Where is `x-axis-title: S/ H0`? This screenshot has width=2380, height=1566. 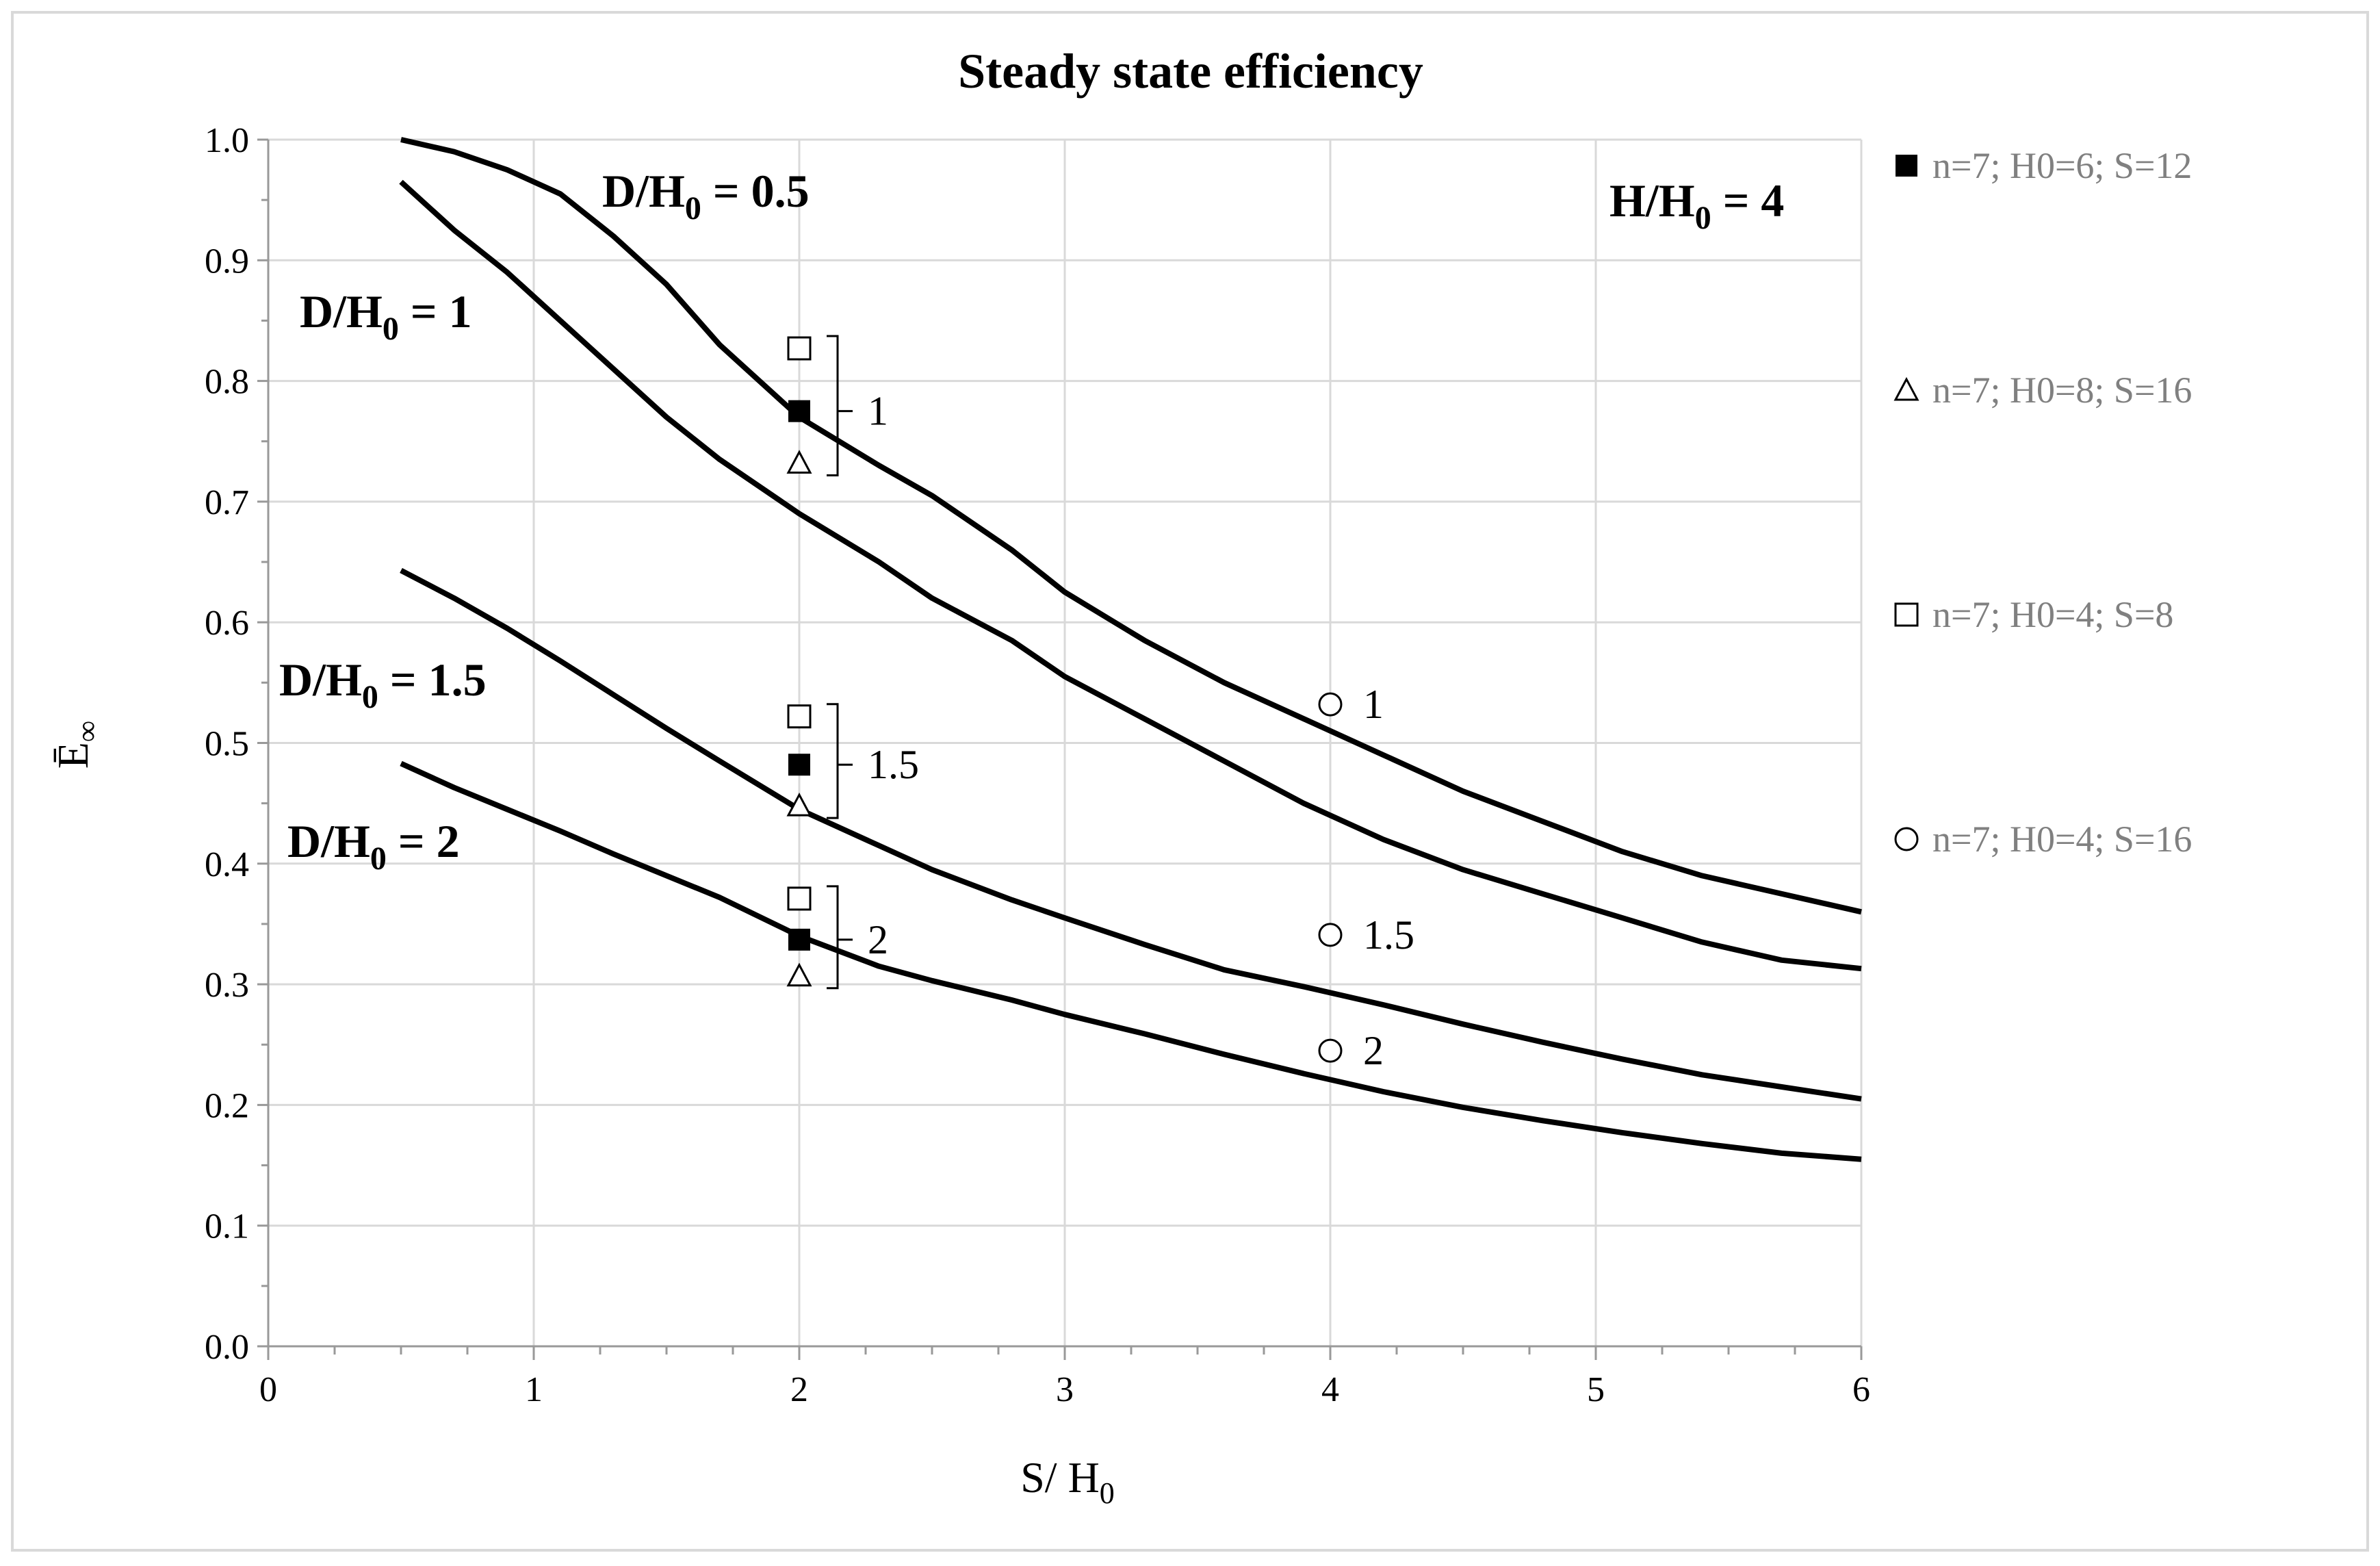
x-axis-title: S/ H0 is located at coordinates (1067, 1482).